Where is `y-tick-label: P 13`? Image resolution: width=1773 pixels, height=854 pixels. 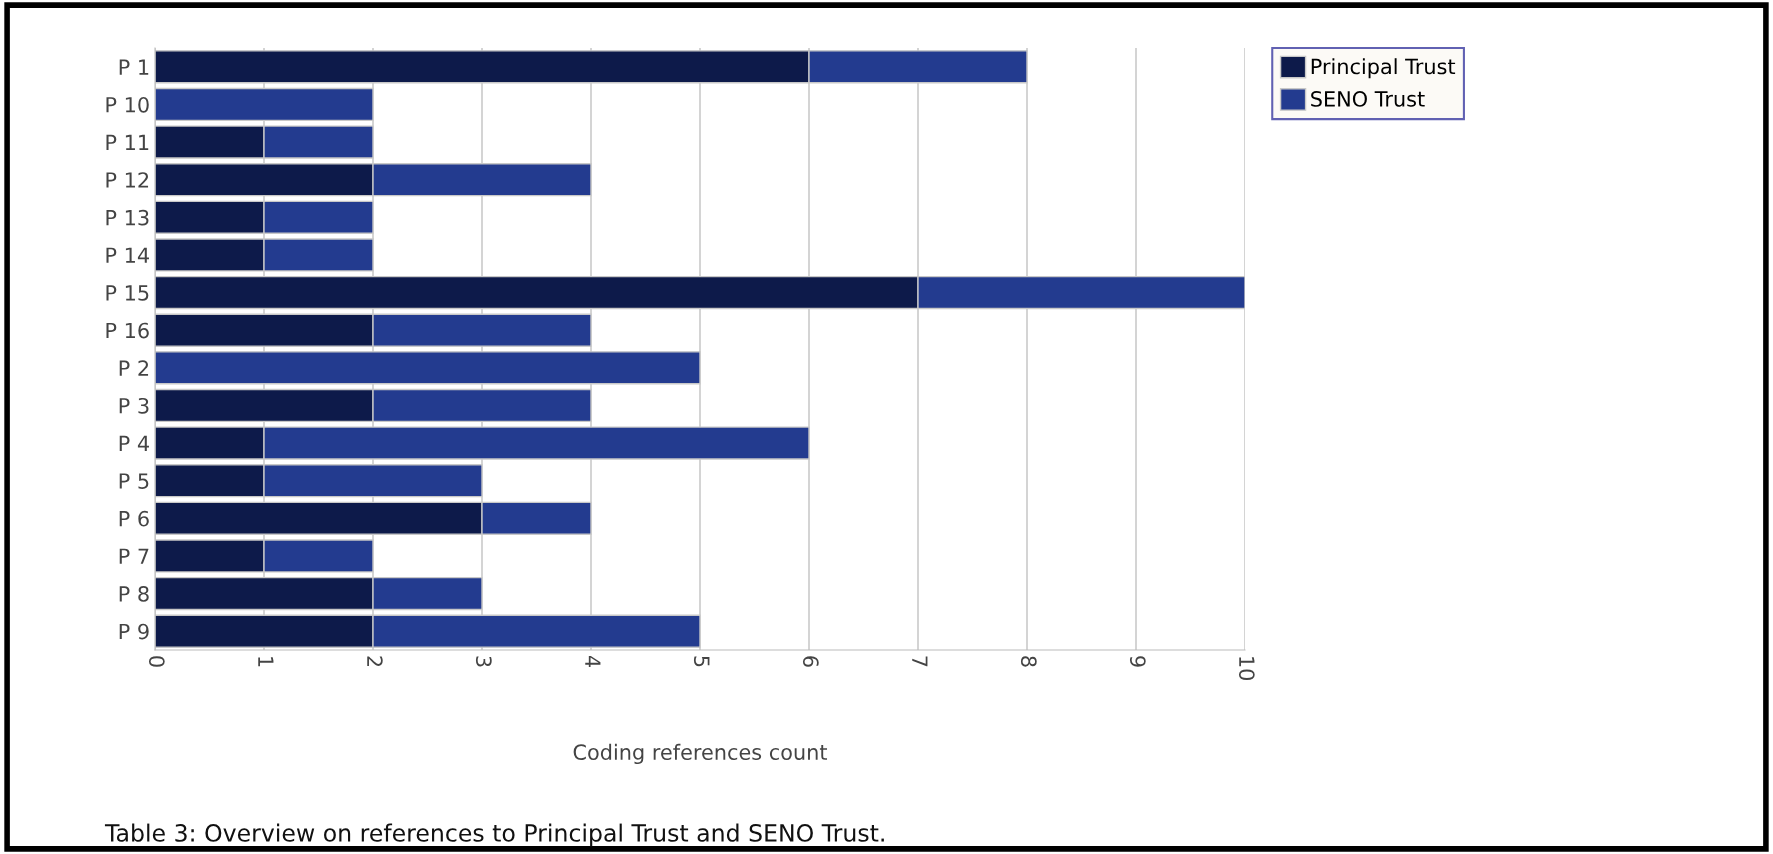 y-tick-label: P 13 is located at coordinates (127, 217).